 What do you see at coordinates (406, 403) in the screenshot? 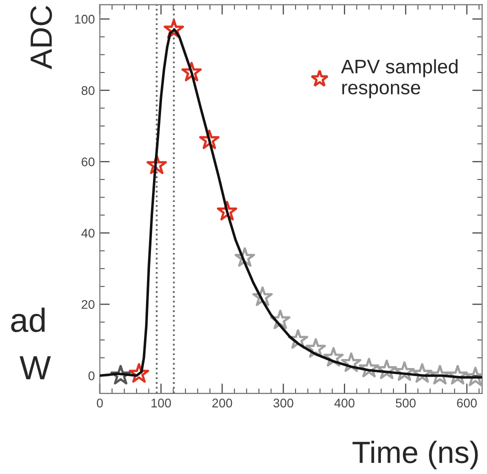
I see `x-tick-label: 500` at bounding box center [406, 403].